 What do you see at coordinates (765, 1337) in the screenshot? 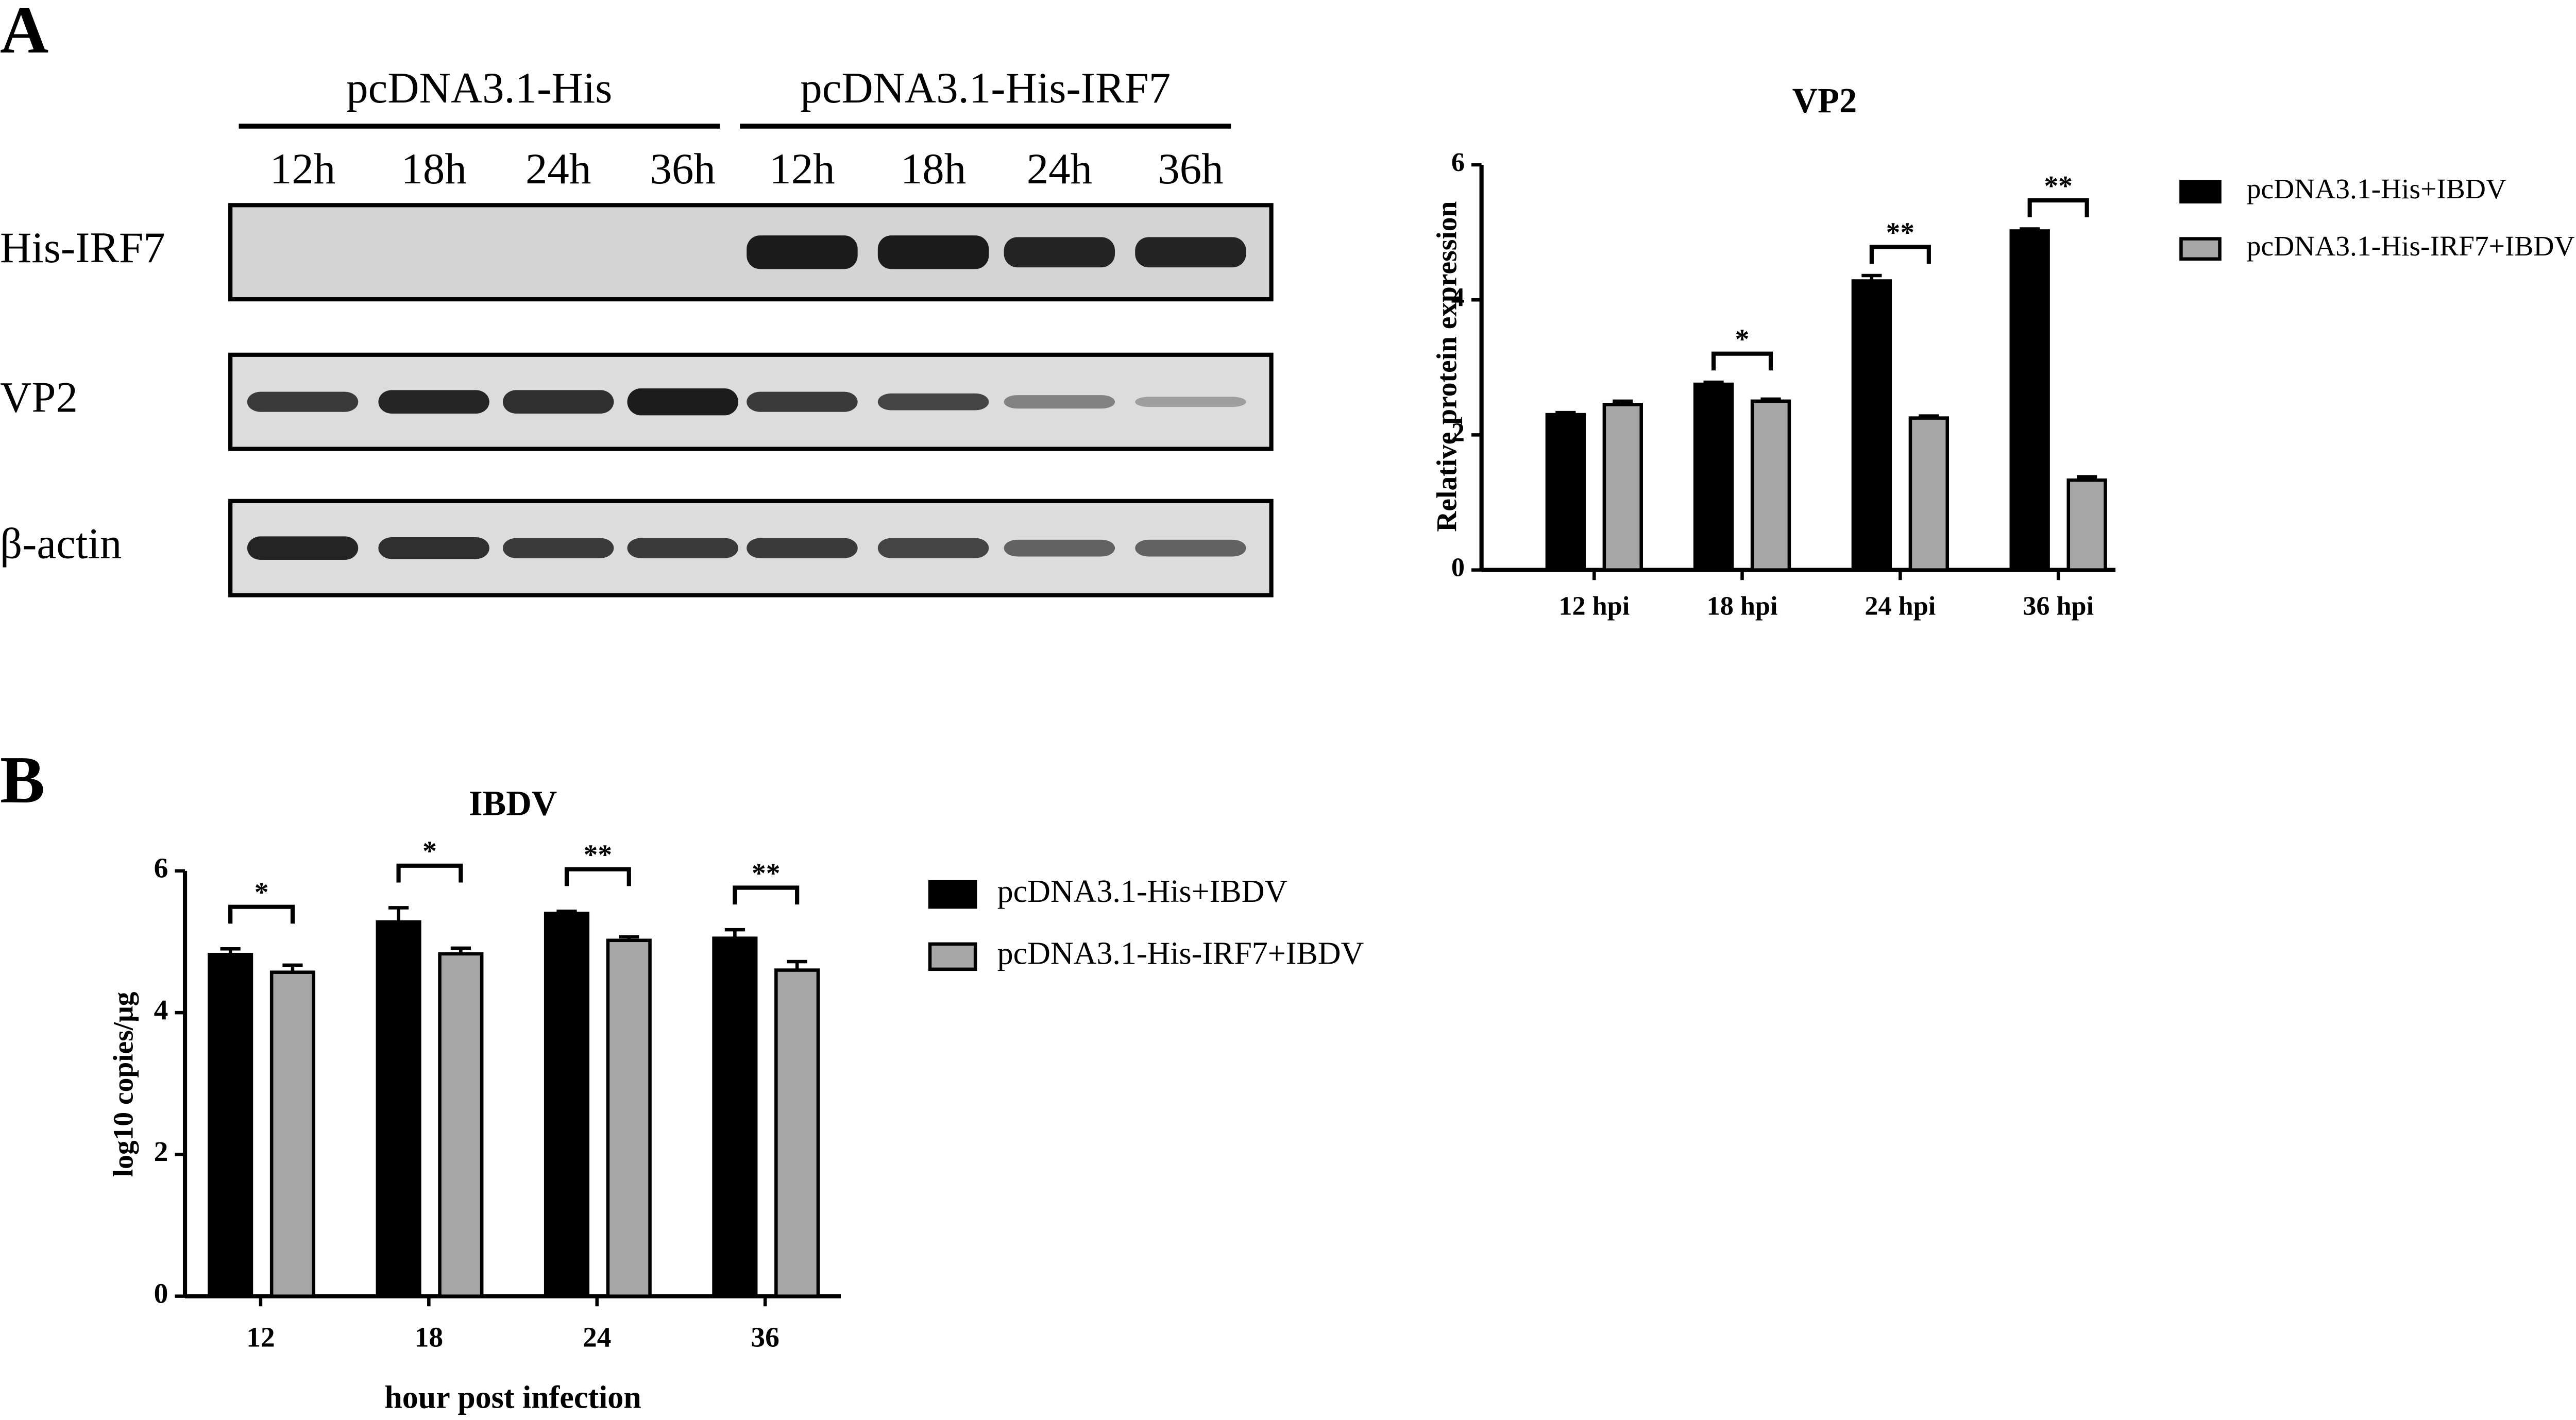
I see `x-tick-label: 36` at bounding box center [765, 1337].